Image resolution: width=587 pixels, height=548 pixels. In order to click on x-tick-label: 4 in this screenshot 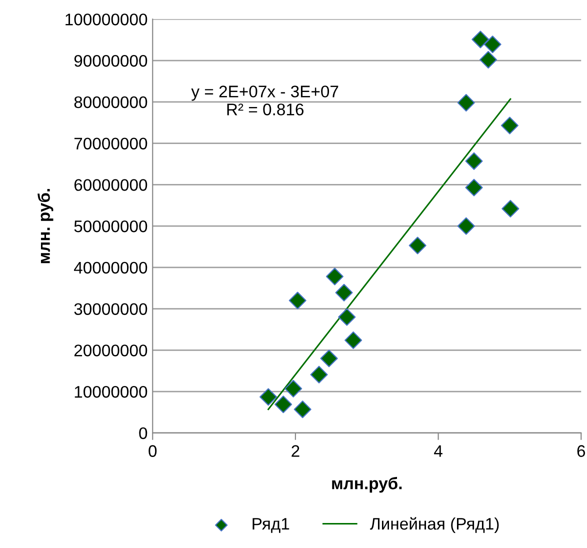, I will do `click(438, 451)`.